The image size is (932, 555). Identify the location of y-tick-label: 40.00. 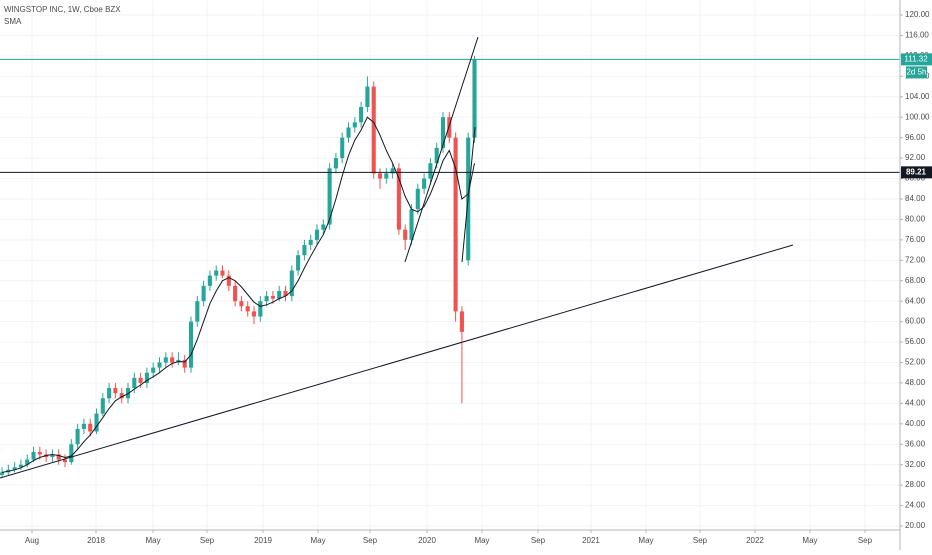
(915, 423).